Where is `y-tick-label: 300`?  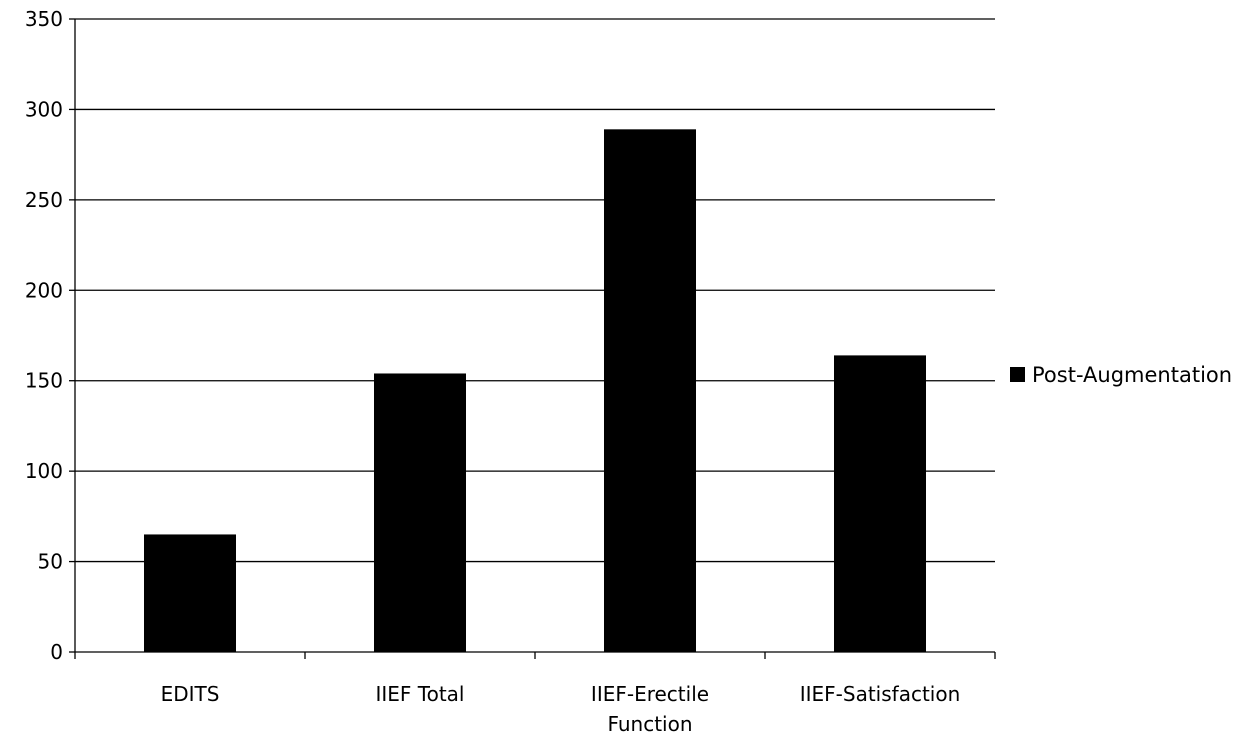
y-tick-label: 300 is located at coordinates (44, 109).